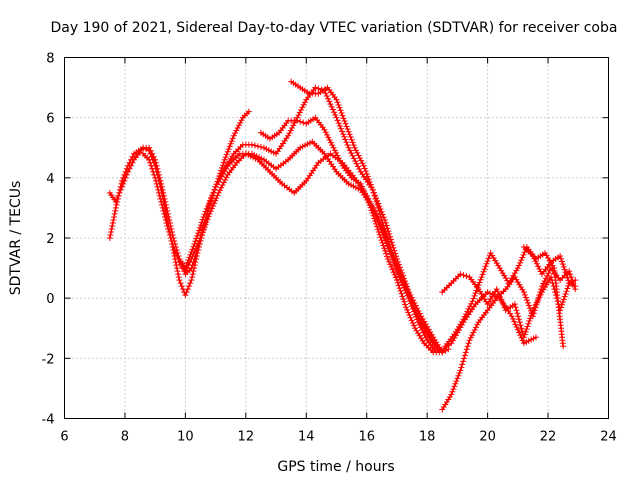 This screenshot has width=640, height=480. I want to click on x-tick-label: 16, so click(366, 437).